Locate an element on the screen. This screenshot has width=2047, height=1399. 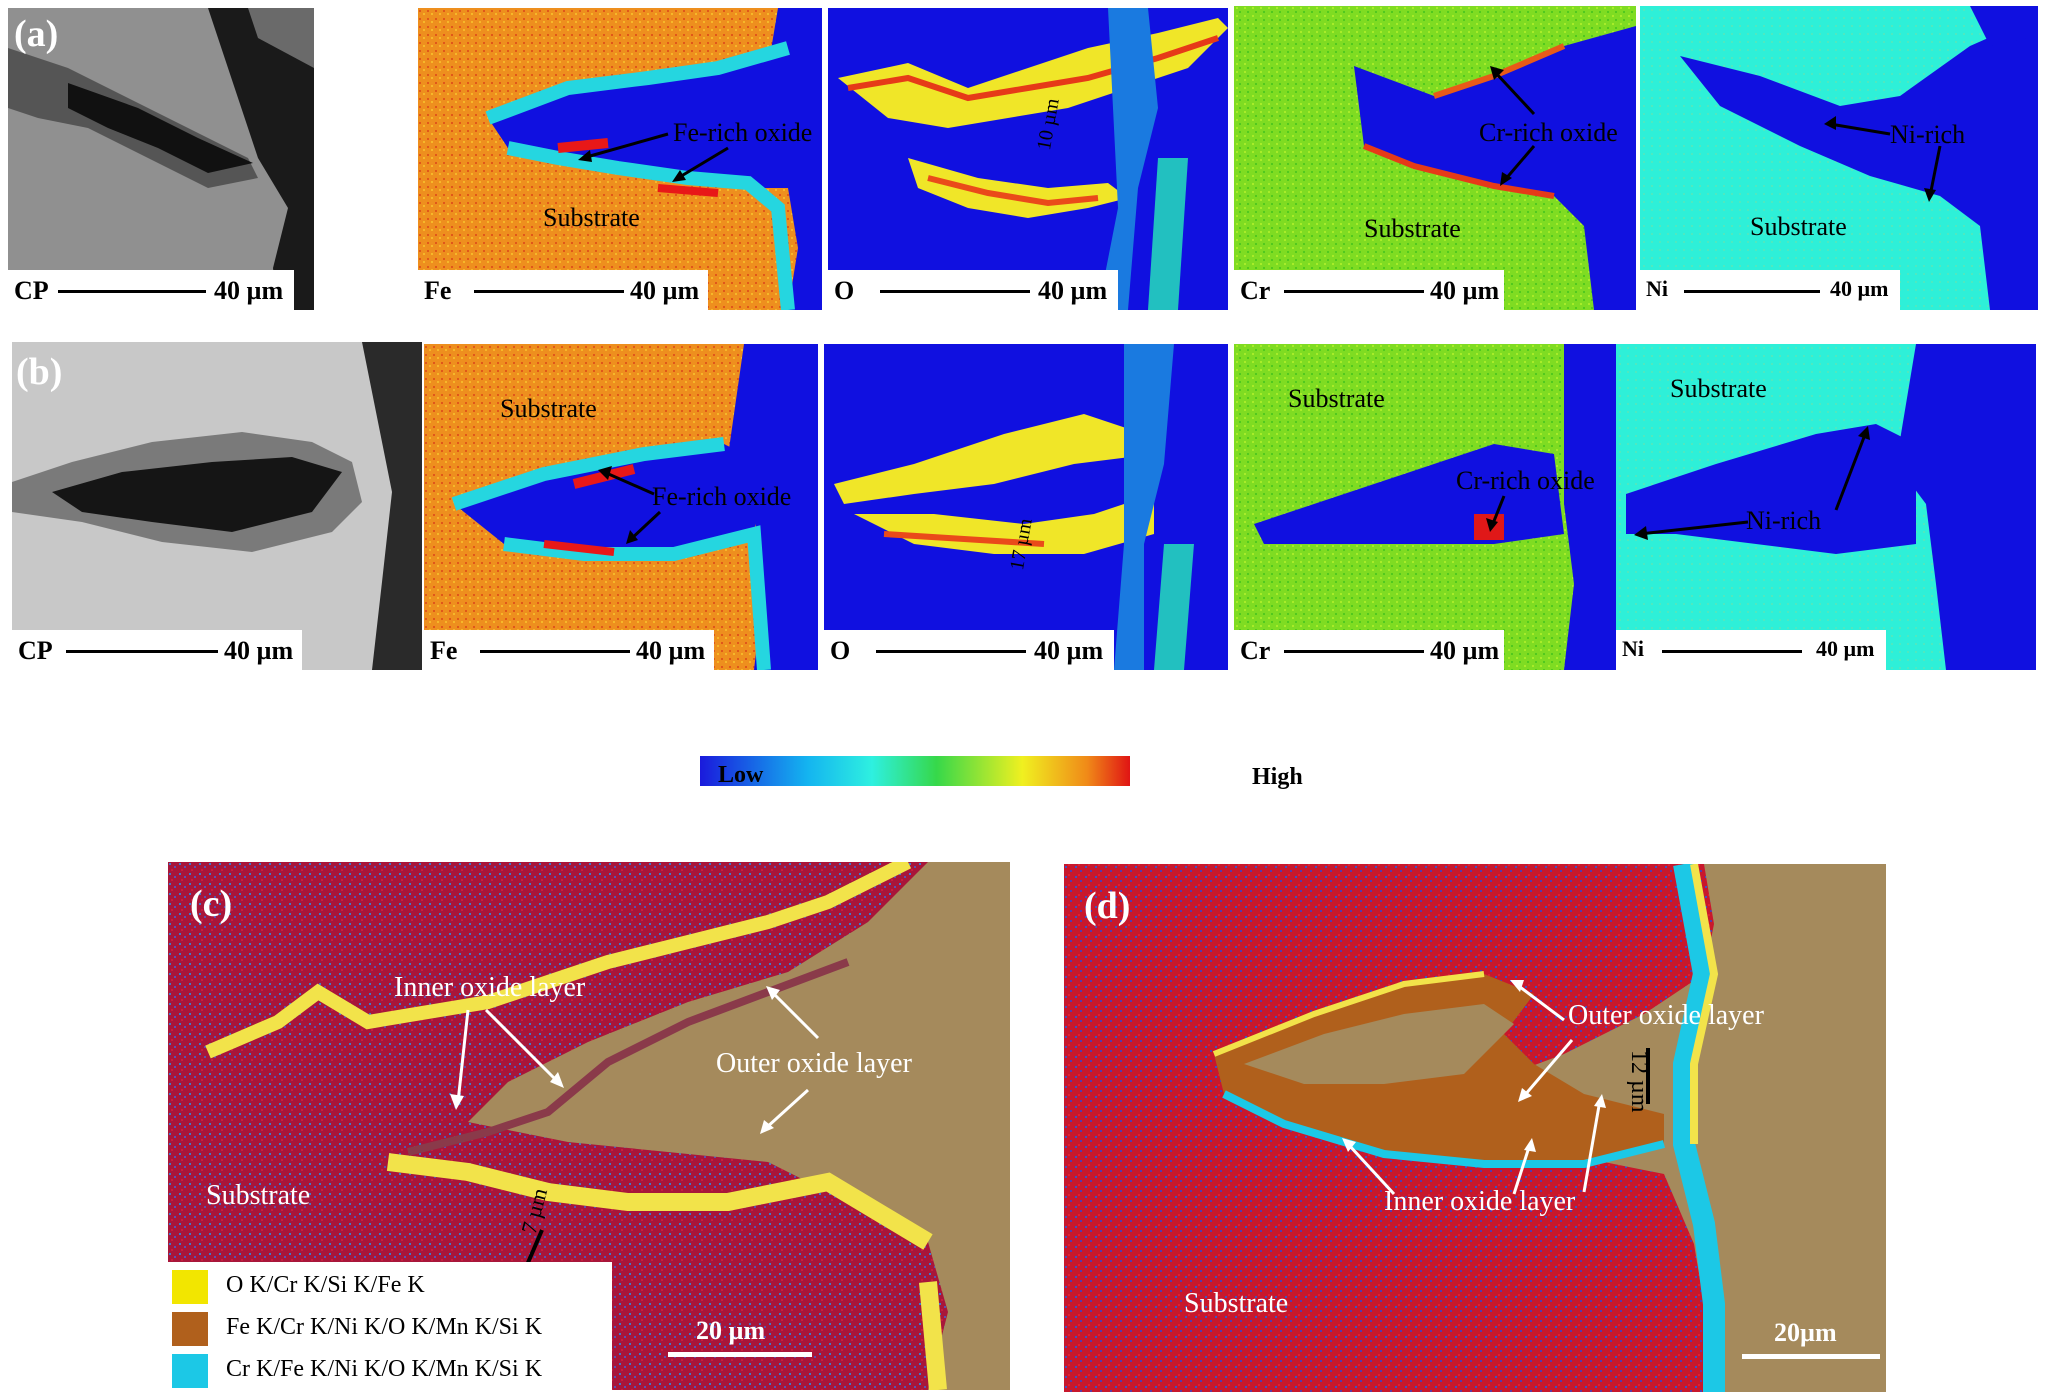
row-a-cp-map: (a) CP 40 µm is located at coordinates (161, 159).